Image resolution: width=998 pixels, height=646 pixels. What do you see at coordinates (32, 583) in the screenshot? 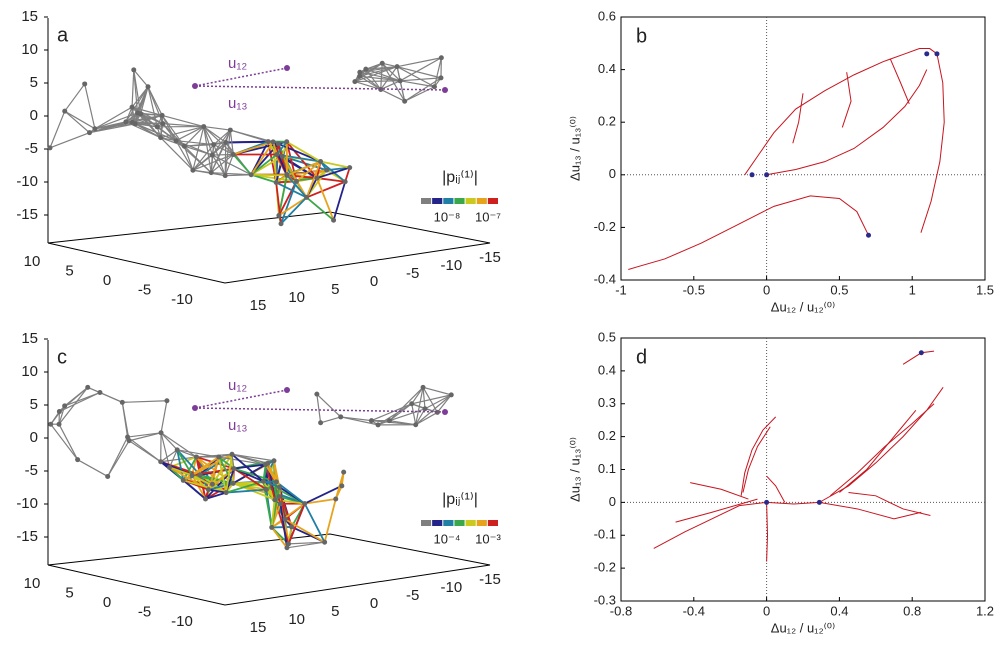
I see `x-tick-label: 10` at bounding box center [32, 583].